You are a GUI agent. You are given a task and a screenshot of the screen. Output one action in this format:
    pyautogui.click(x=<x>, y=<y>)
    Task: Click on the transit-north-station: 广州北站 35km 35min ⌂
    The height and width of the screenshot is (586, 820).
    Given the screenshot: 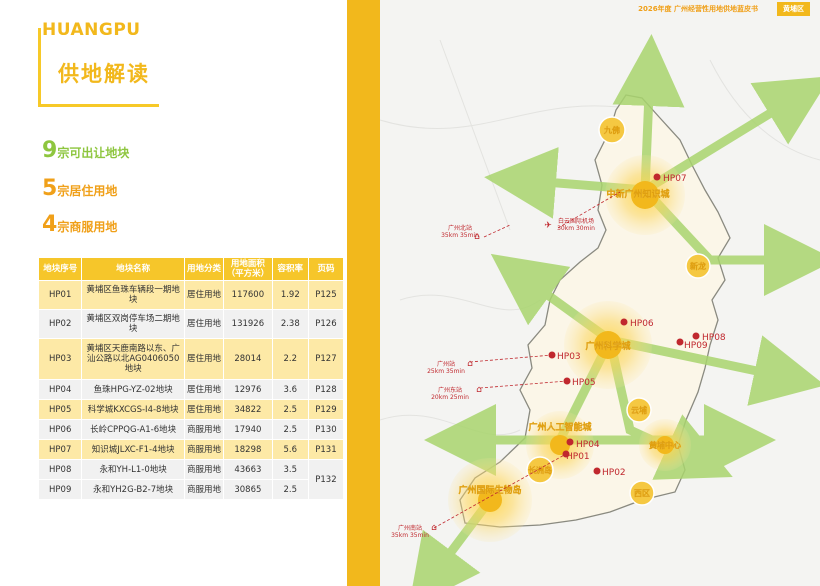 What is the action you would take?
    pyautogui.click(x=460, y=233)
    